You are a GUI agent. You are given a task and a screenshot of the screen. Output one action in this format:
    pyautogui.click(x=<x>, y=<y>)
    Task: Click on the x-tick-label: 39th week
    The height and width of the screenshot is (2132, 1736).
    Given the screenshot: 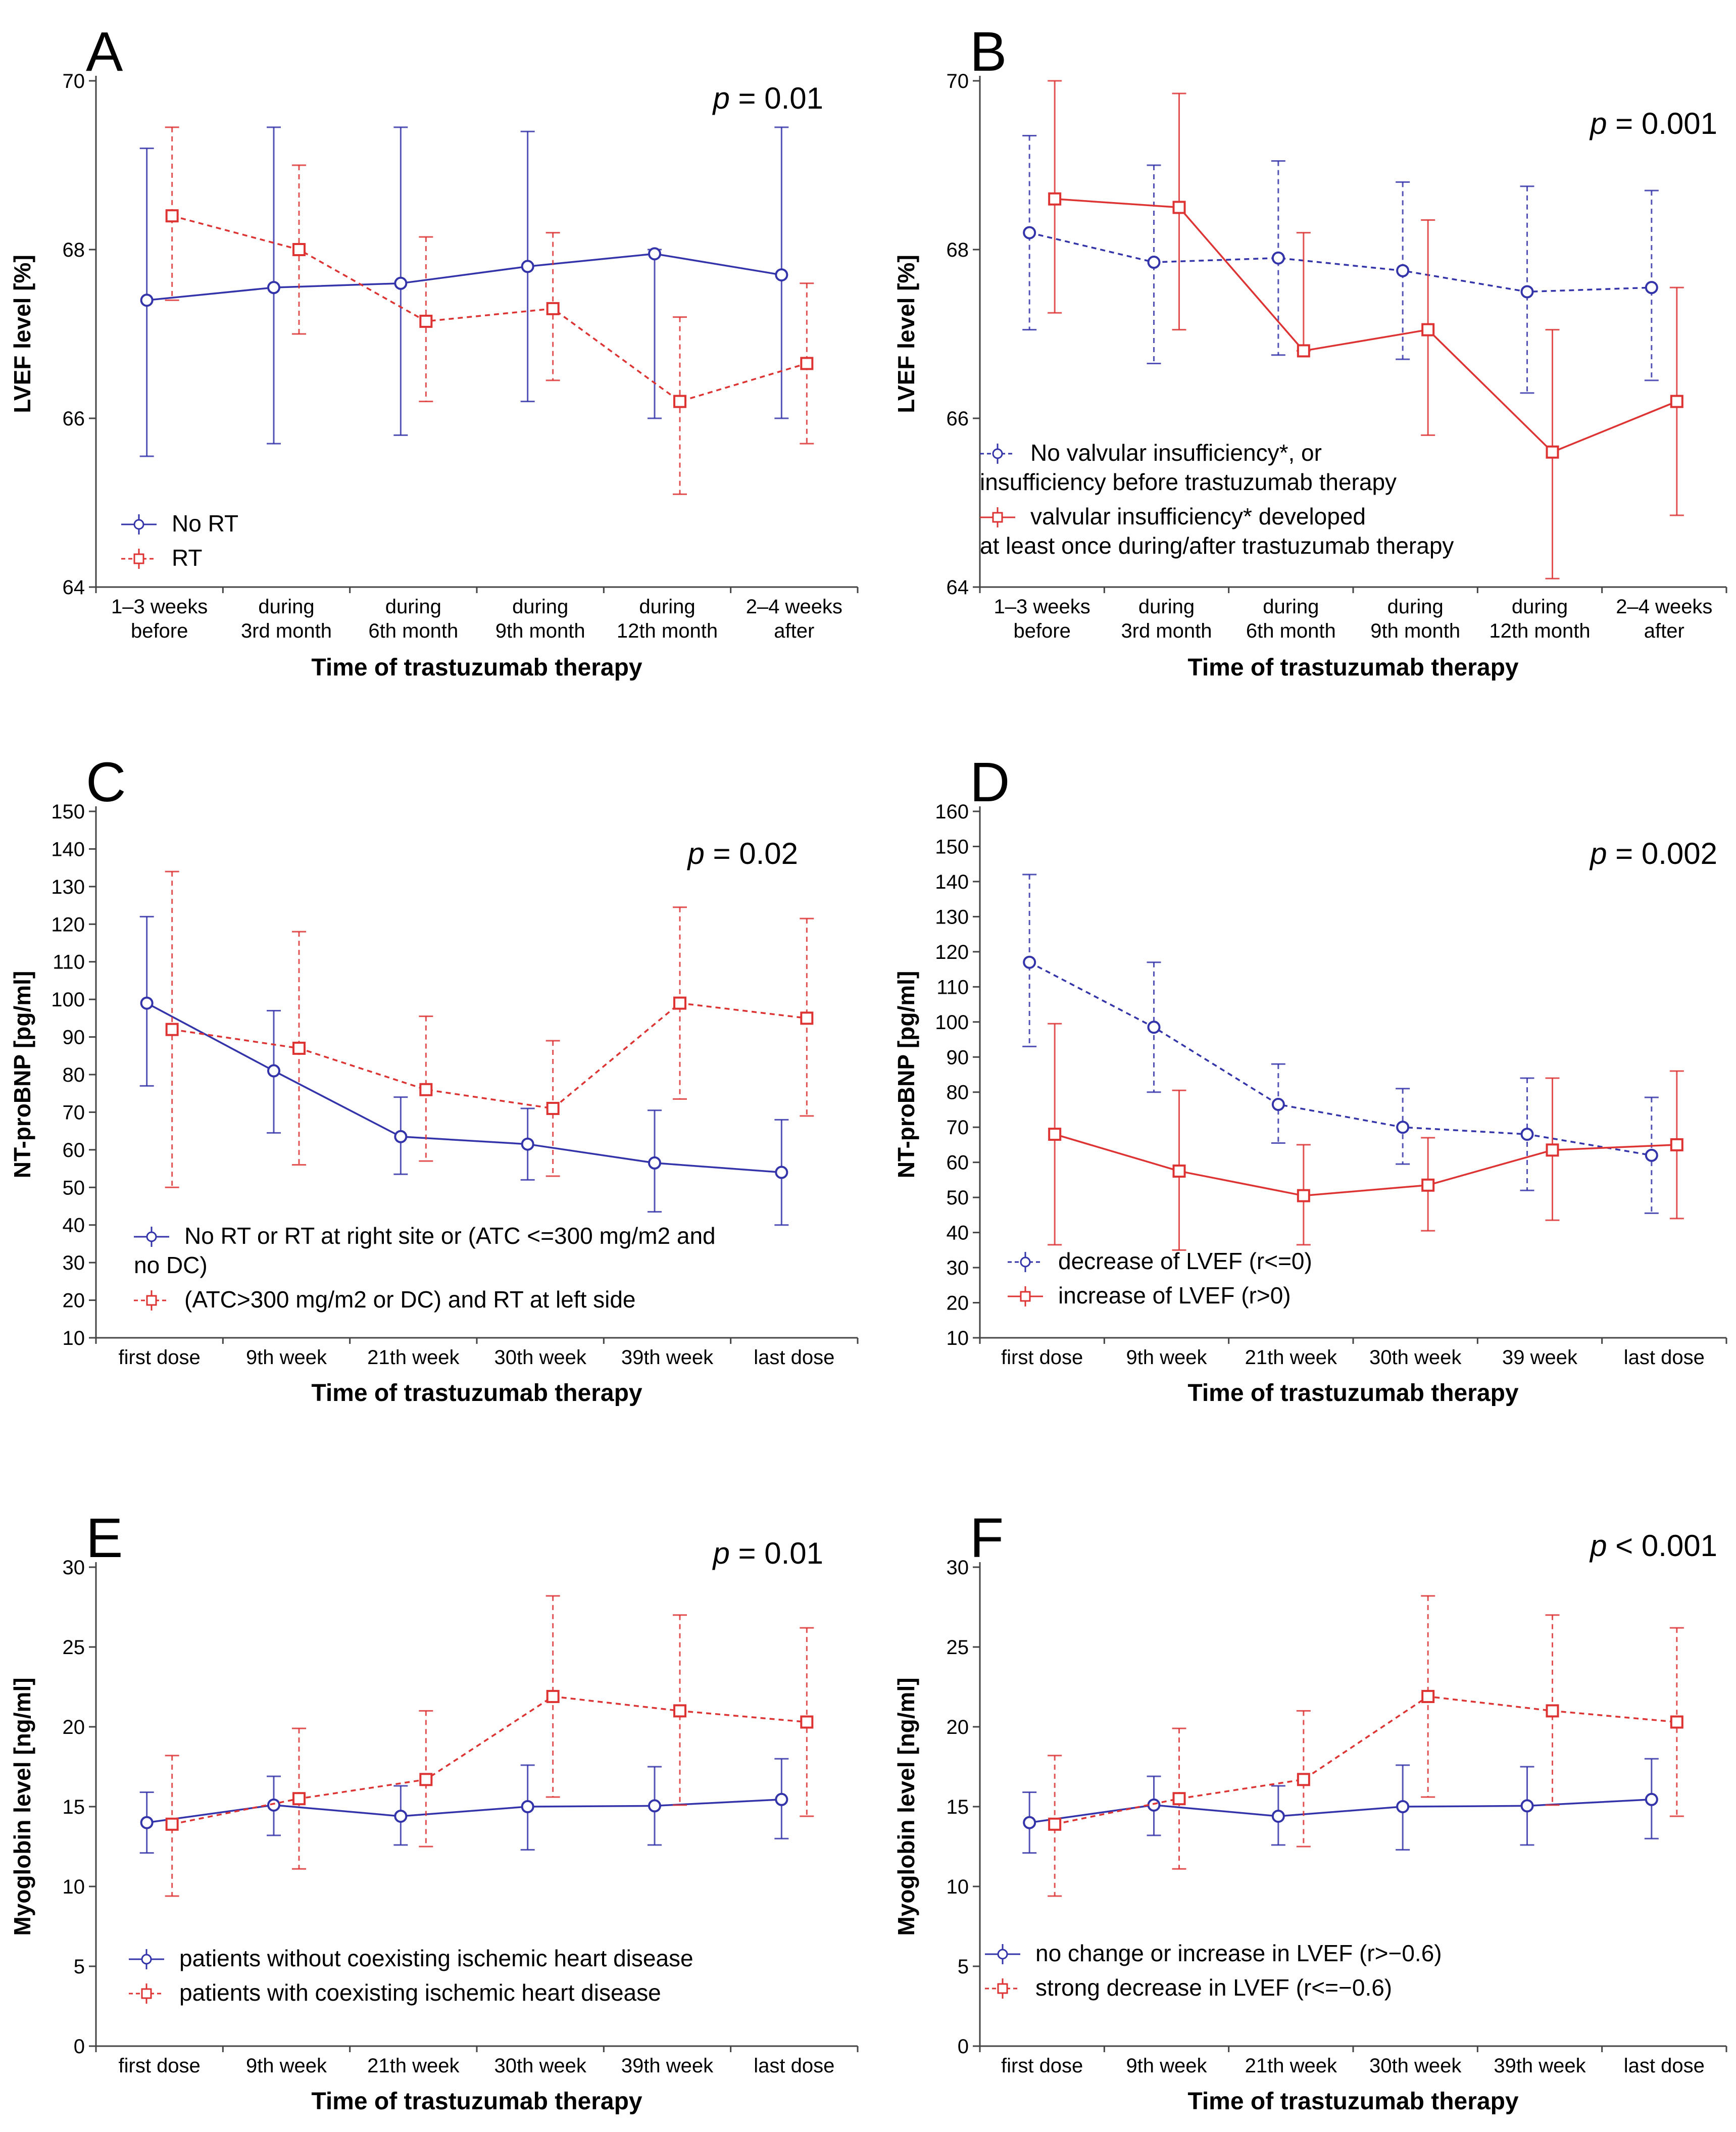 What is the action you would take?
    pyautogui.click(x=667, y=1357)
    